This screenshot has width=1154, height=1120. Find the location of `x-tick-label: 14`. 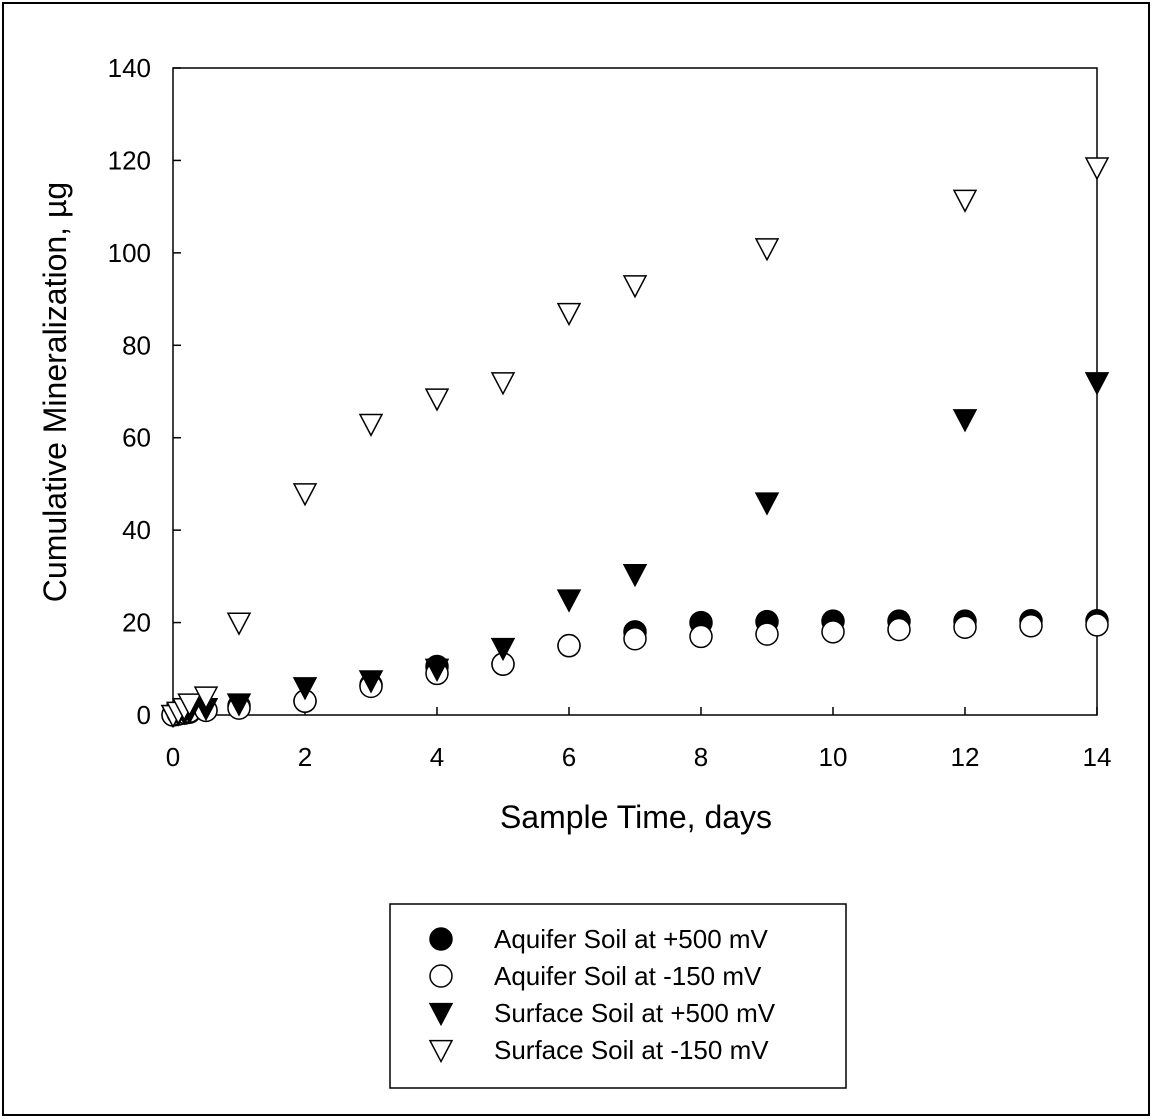

x-tick-label: 14 is located at coordinates (1097, 757).